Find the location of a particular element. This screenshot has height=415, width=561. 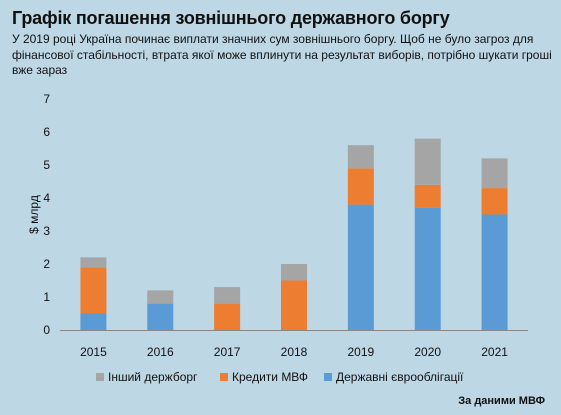

legend-label: Кредити МВФ is located at coordinates (270, 377).